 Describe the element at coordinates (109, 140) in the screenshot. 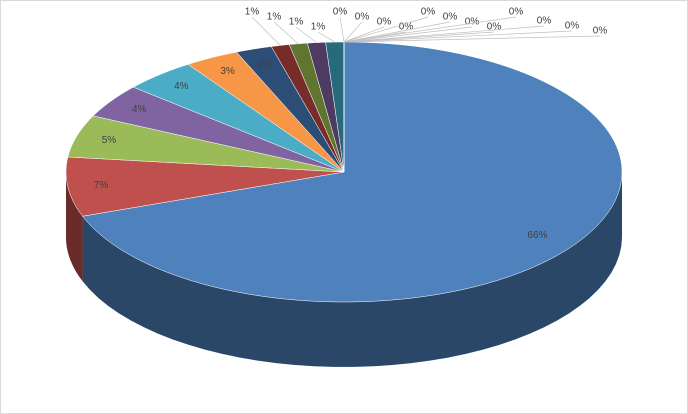

I see `data-label: 5%` at that location.